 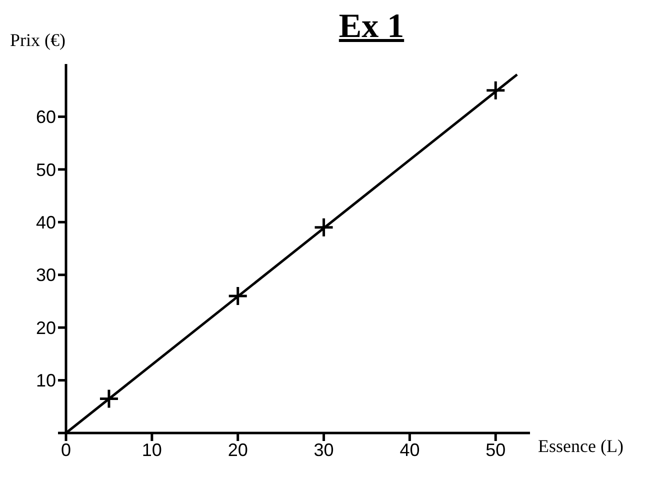 I want to click on y-tick-label: 40, so click(x=46, y=222).